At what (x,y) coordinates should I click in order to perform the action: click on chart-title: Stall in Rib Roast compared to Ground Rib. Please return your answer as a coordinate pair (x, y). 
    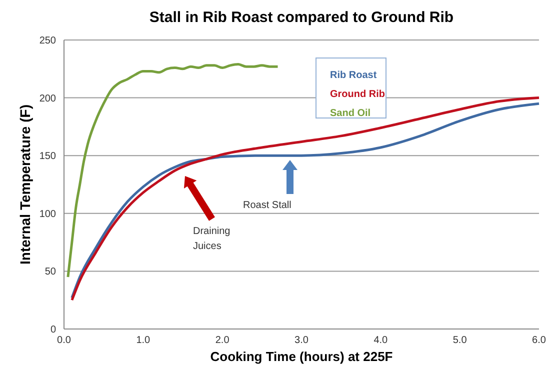
    Looking at the image, I should click on (301, 17).